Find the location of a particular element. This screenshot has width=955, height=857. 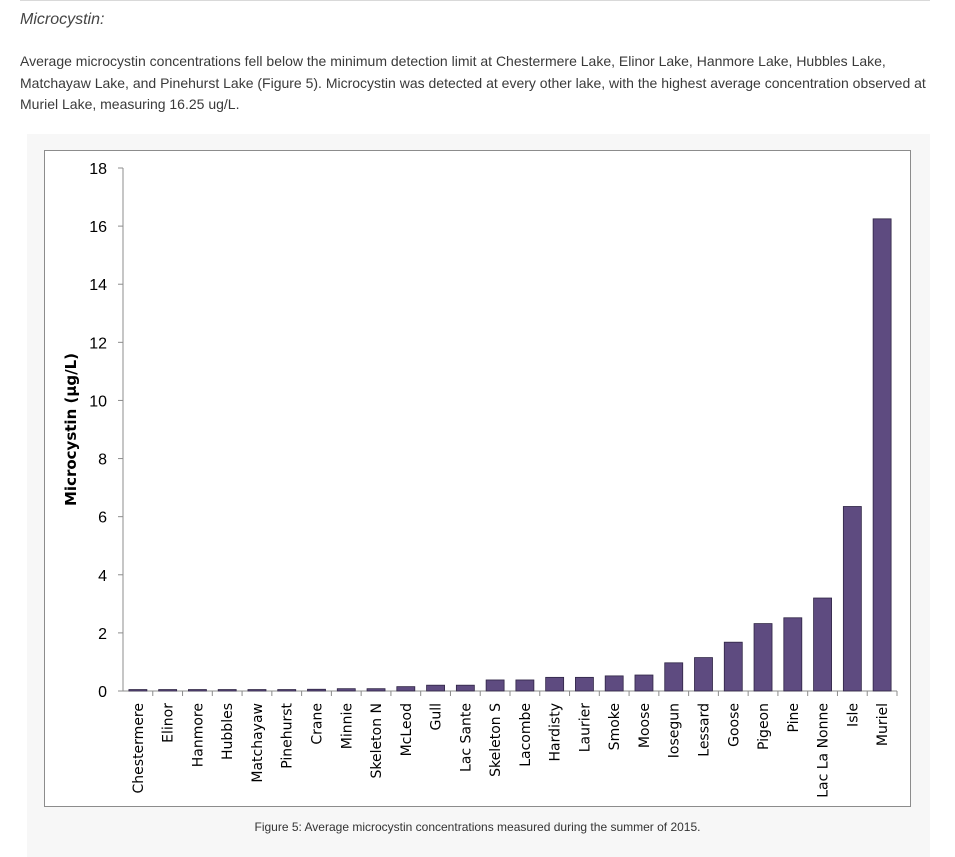

y-tick-label: 12 is located at coordinates (98, 343).